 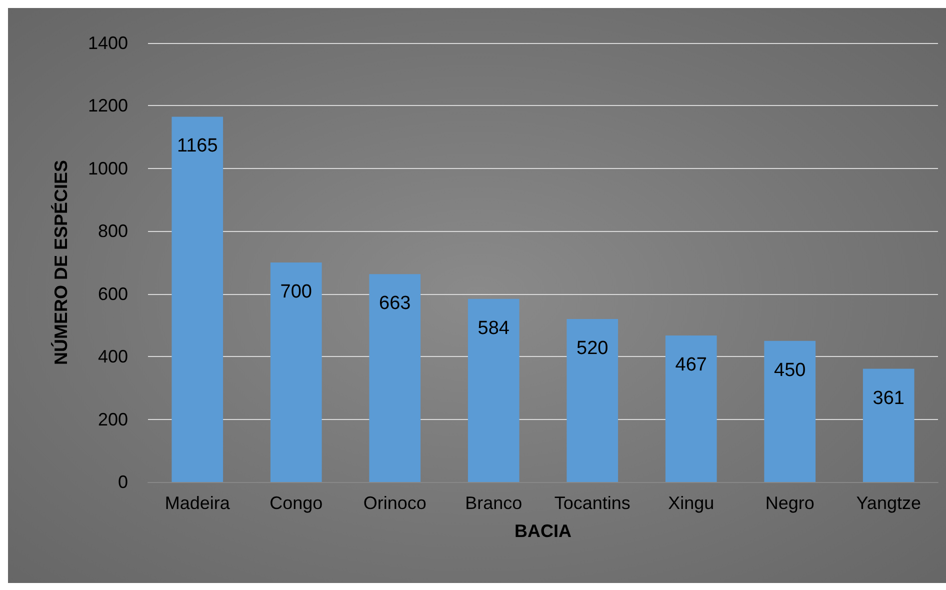 I want to click on x-tick-label: Orinoco, so click(x=394, y=503).